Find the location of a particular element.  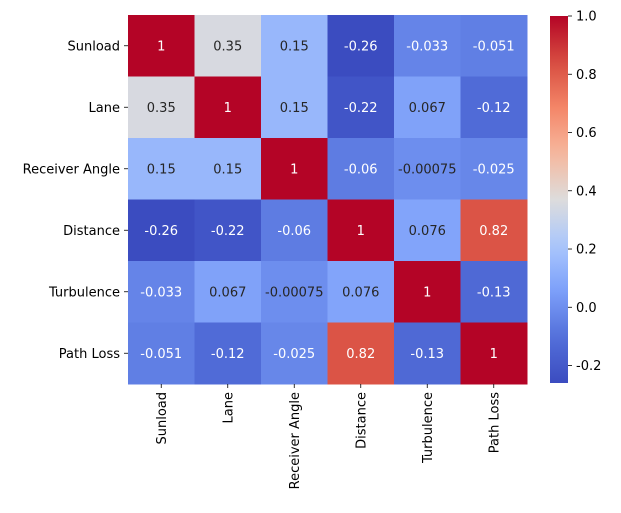

colorbar-tick-label: -0.2 is located at coordinates (588, 366).